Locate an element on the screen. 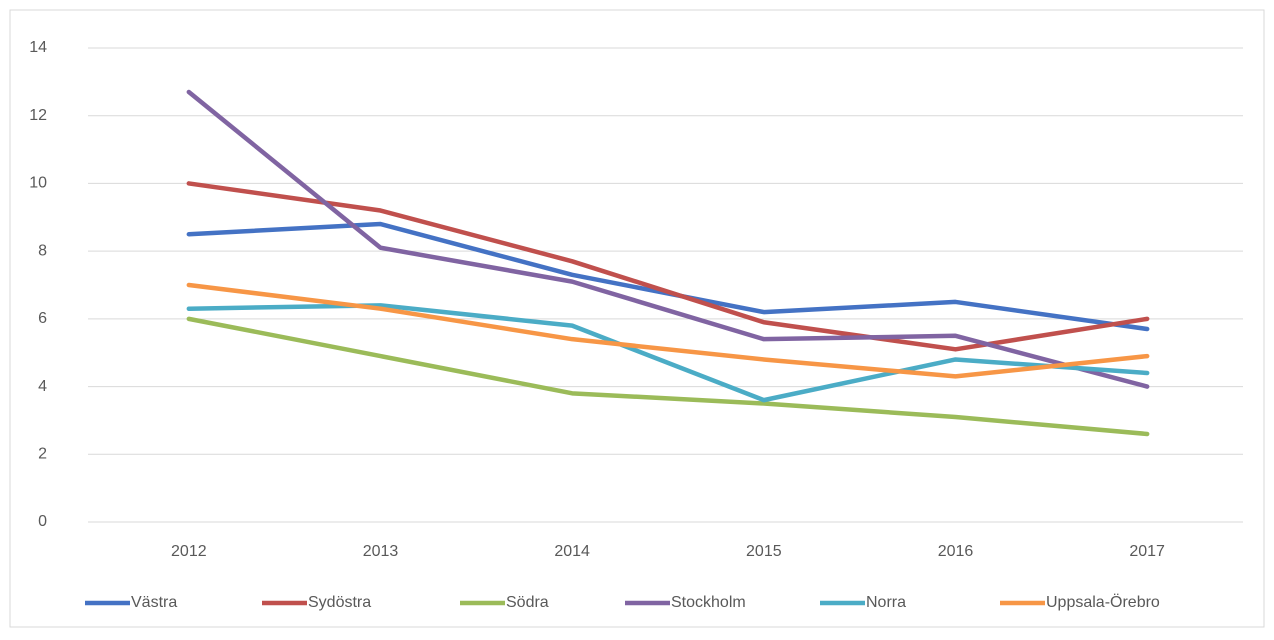  x-tick-label: 2015 is located at coordinates (764, 551).